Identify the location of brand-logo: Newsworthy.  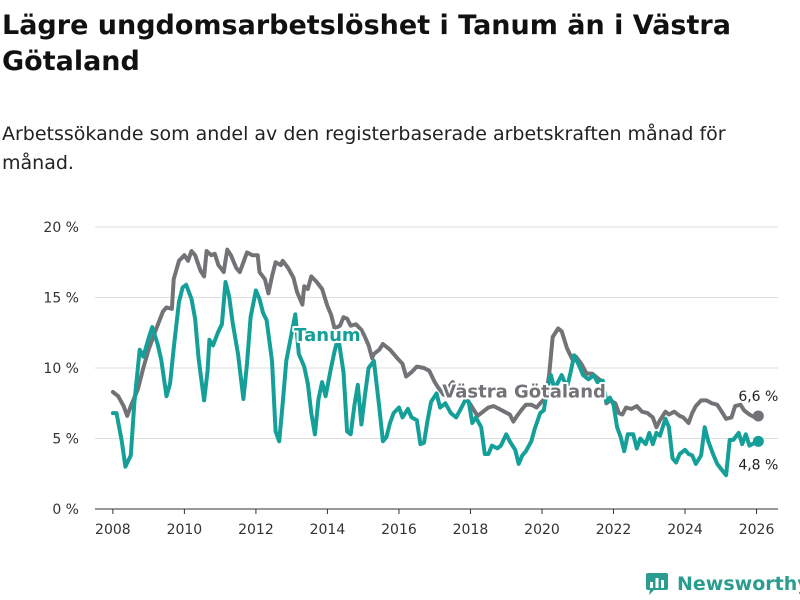
(722, 584).